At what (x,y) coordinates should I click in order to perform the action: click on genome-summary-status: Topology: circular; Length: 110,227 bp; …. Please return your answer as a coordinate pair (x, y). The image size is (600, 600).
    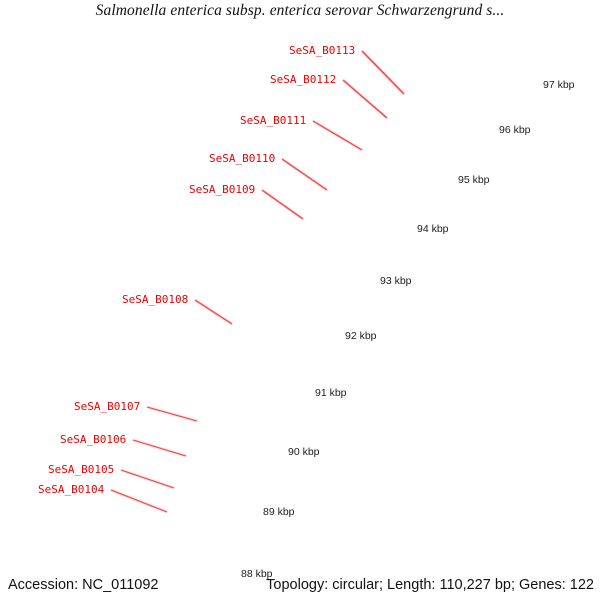
    Looking at the image, I should click on (430, 585).